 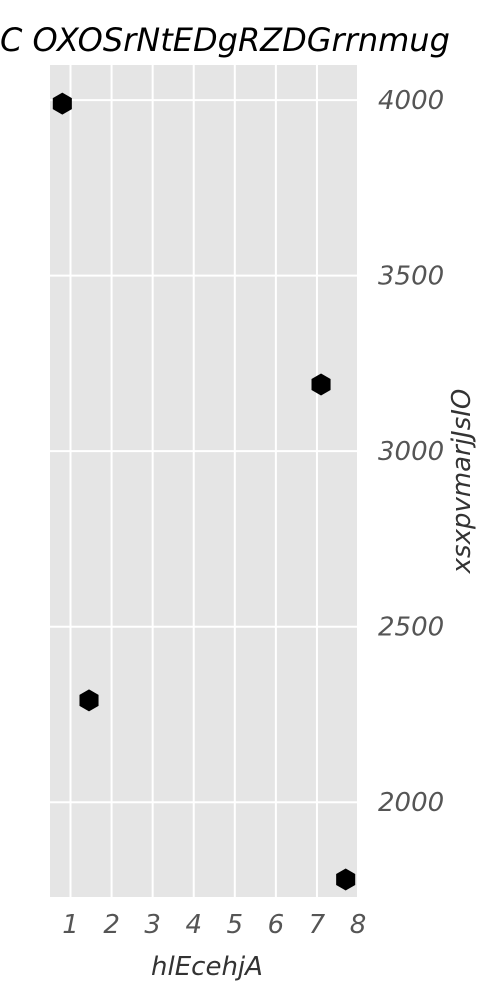 What do you see at coordinates (462, 482) in the screenshot?
I see `y-axis-label: xsxpvmarjJsIO` at bounding box center [462, 482].